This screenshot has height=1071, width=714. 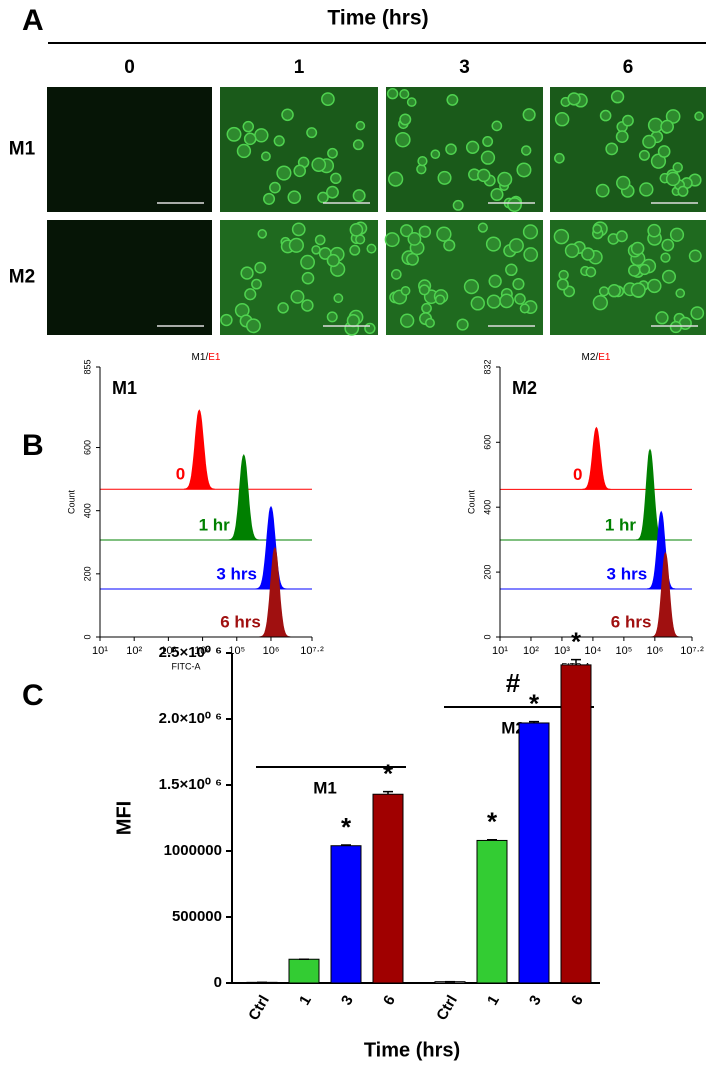 What do you see at coordinates (377, 18) in the screenshot?
I see `axis-title: Time (hrs)` at bounding box center [377, 18].